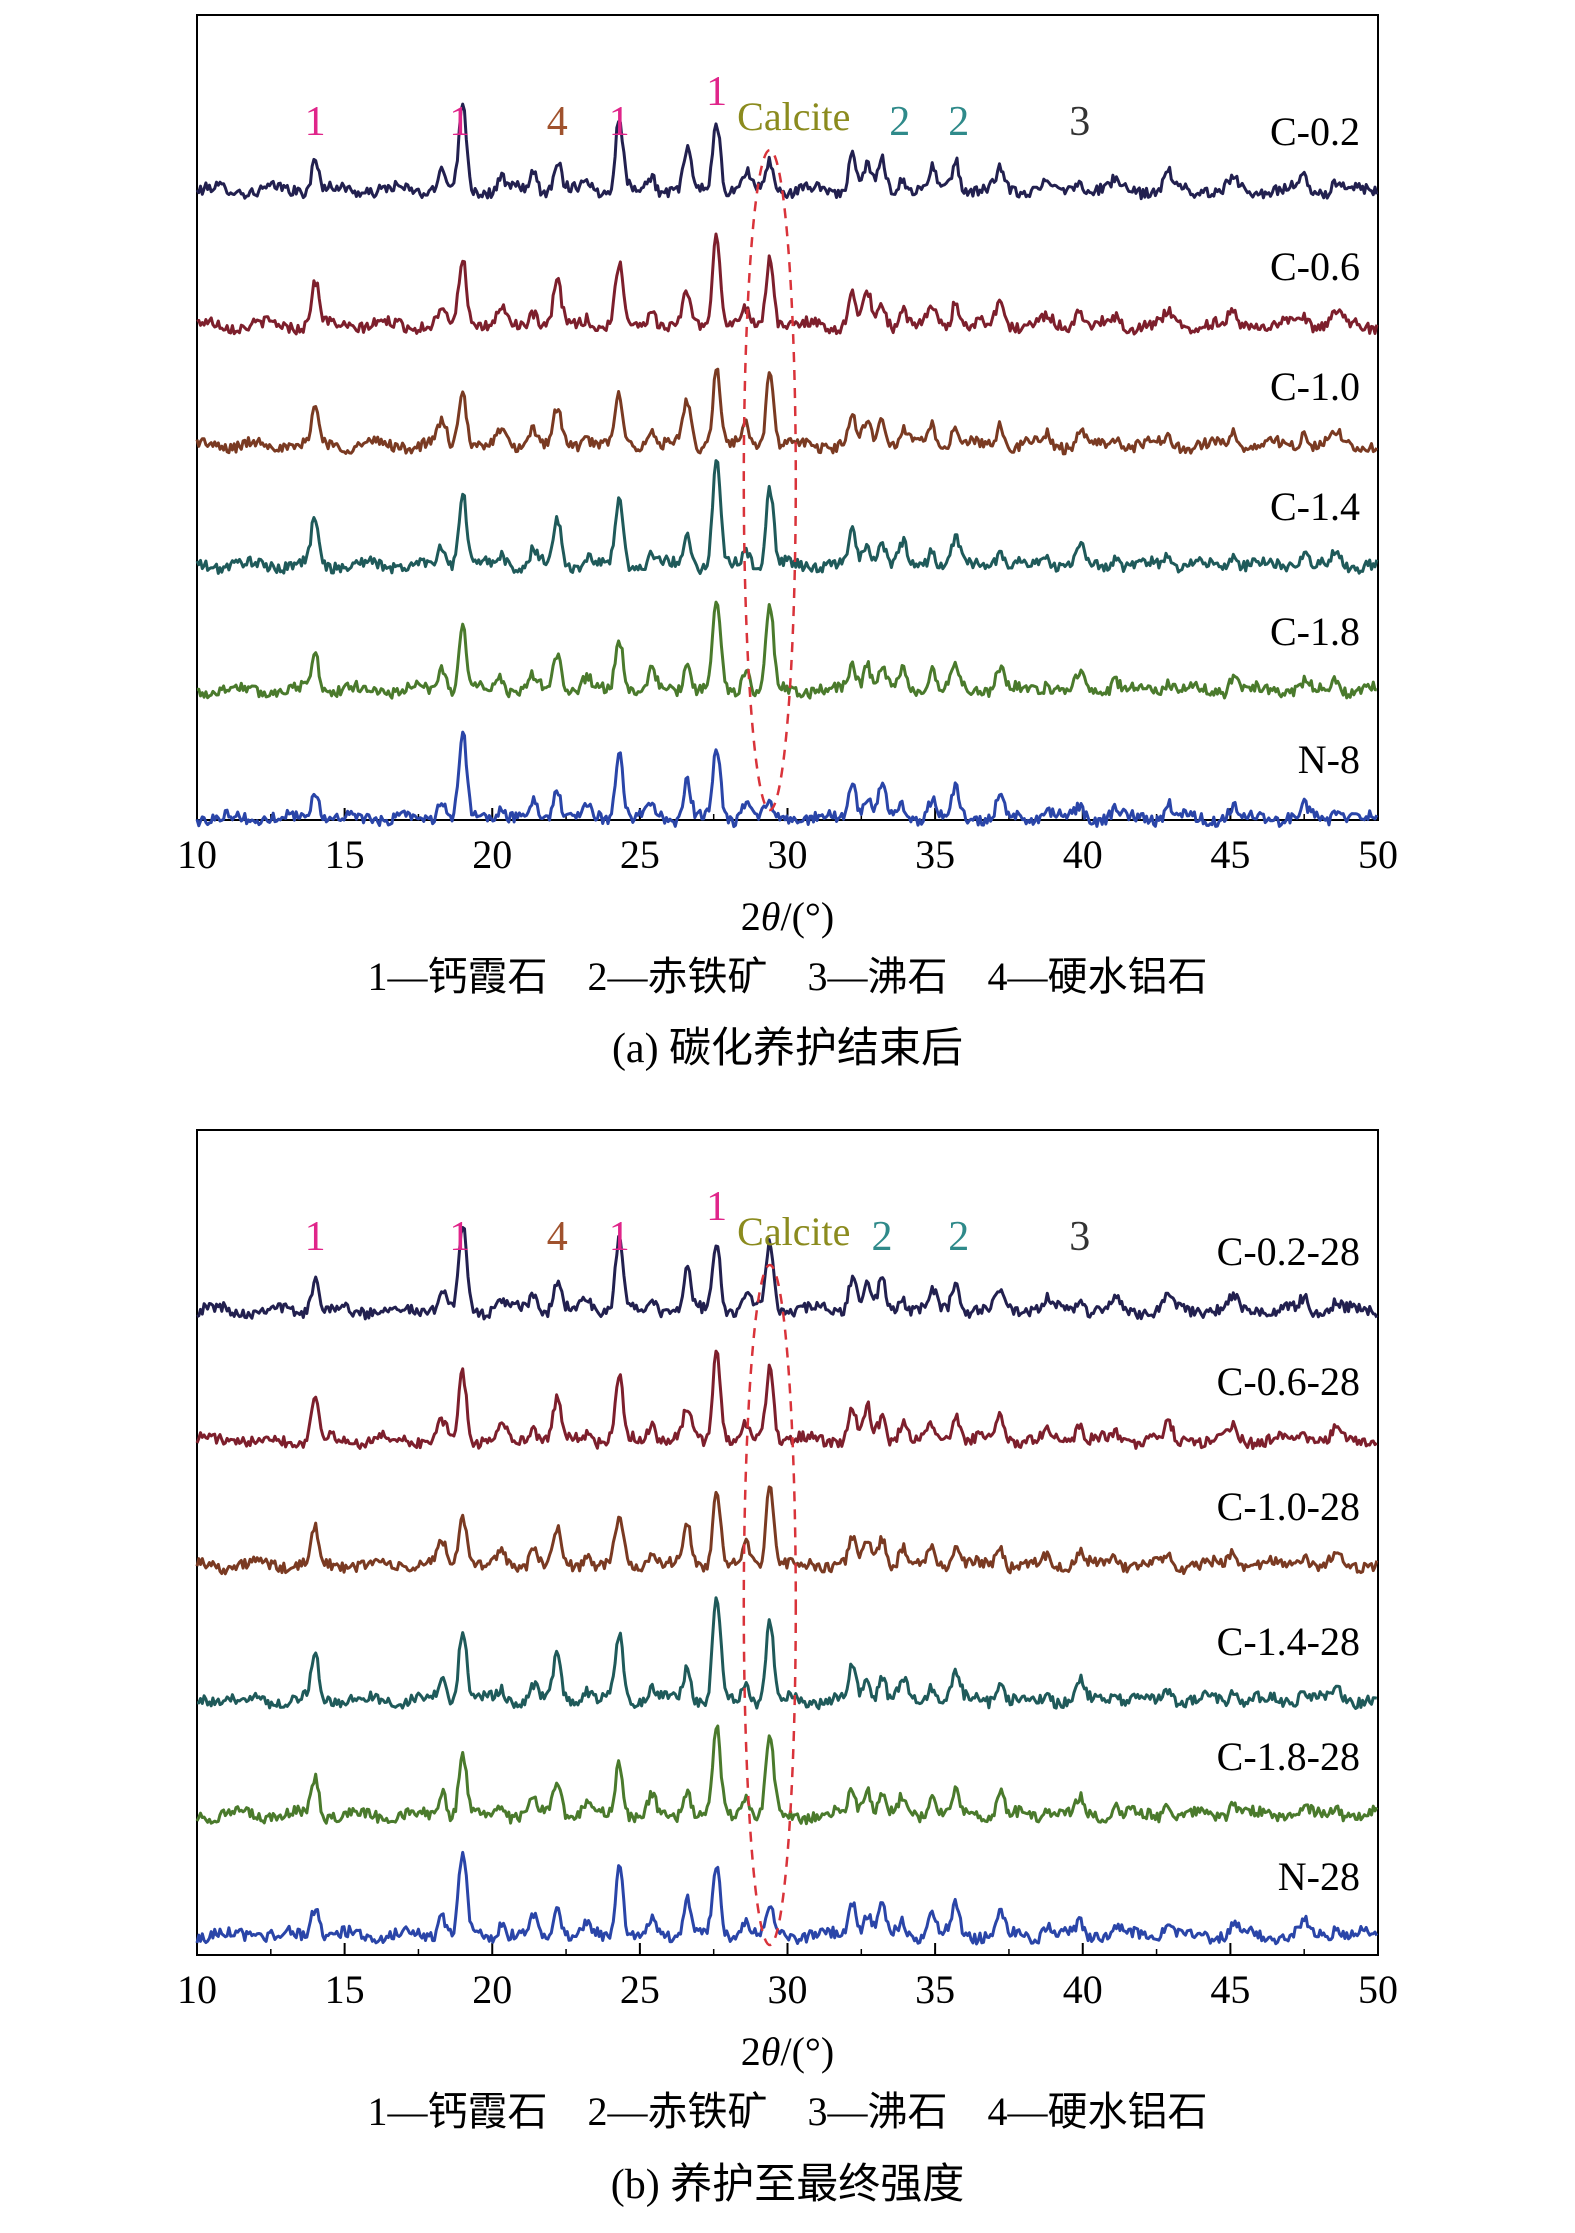 This screenshot has width=1575, height=2233. What do you see at coordinates (787, 1048) in the screenshot?
I see `panel-caption: (a) 碳化养护结束后` at bounding box center [787, 1048].